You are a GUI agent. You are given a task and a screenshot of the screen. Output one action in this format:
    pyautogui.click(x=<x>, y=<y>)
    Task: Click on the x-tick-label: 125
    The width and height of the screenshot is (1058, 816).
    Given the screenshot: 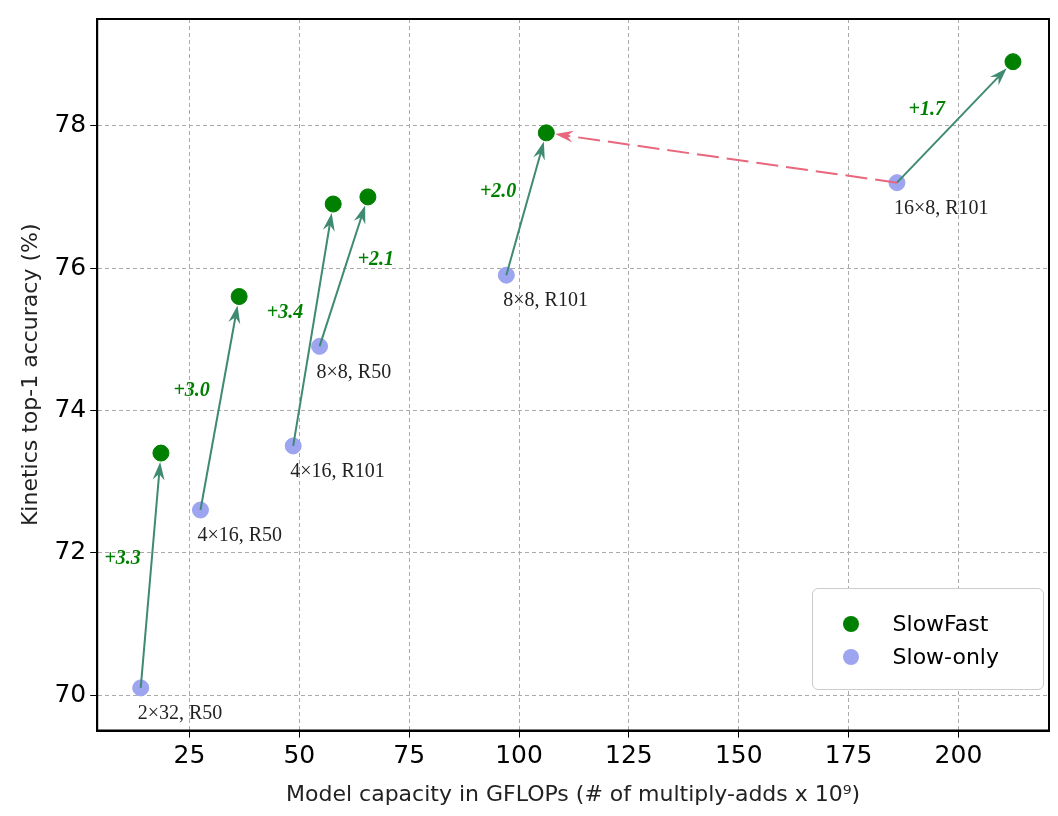 What is the action you would take?
    pyautogui.click(x=629, y=755)
    